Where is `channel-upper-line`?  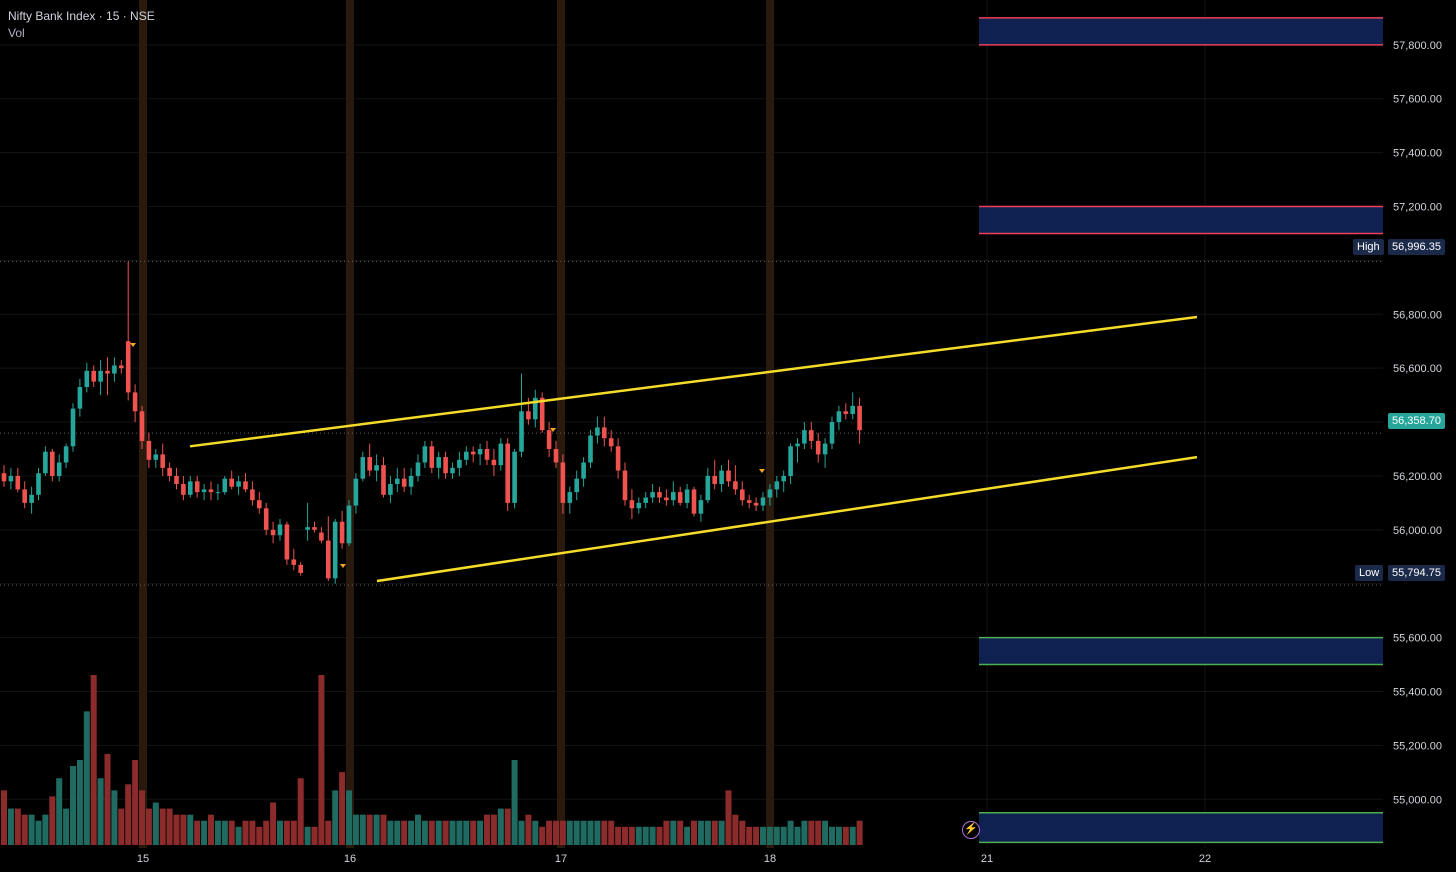
channel-upper-line is located at coordinates (693, 381).